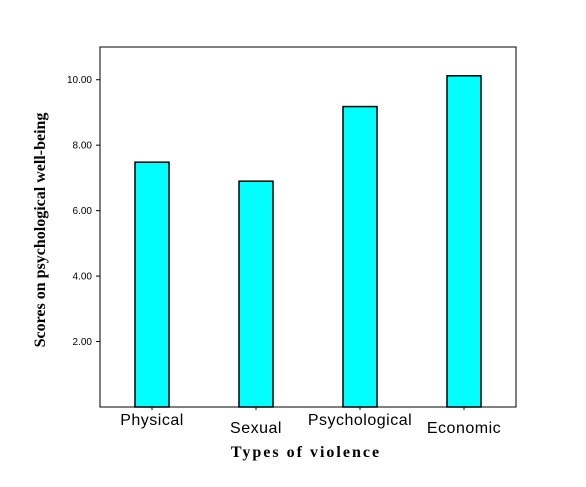 This screenshot has width=586, height=487. Describe the element at coordinates (464, 428) in the screenshot. I see `x-tick-label: Economic` at that location.